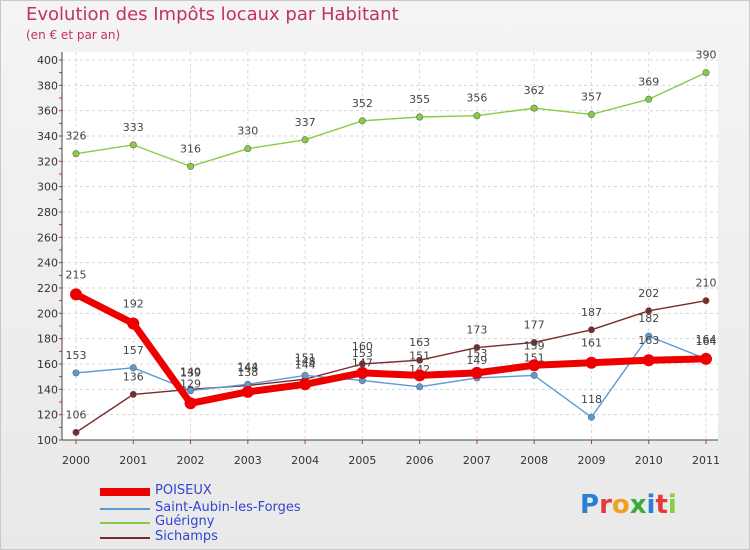 Image resolution: width=750 pixels, height=550 pixels. Describe the element at coordinates (47, 85) in the screenshot. I see `y-tick-label: 380` at that location.